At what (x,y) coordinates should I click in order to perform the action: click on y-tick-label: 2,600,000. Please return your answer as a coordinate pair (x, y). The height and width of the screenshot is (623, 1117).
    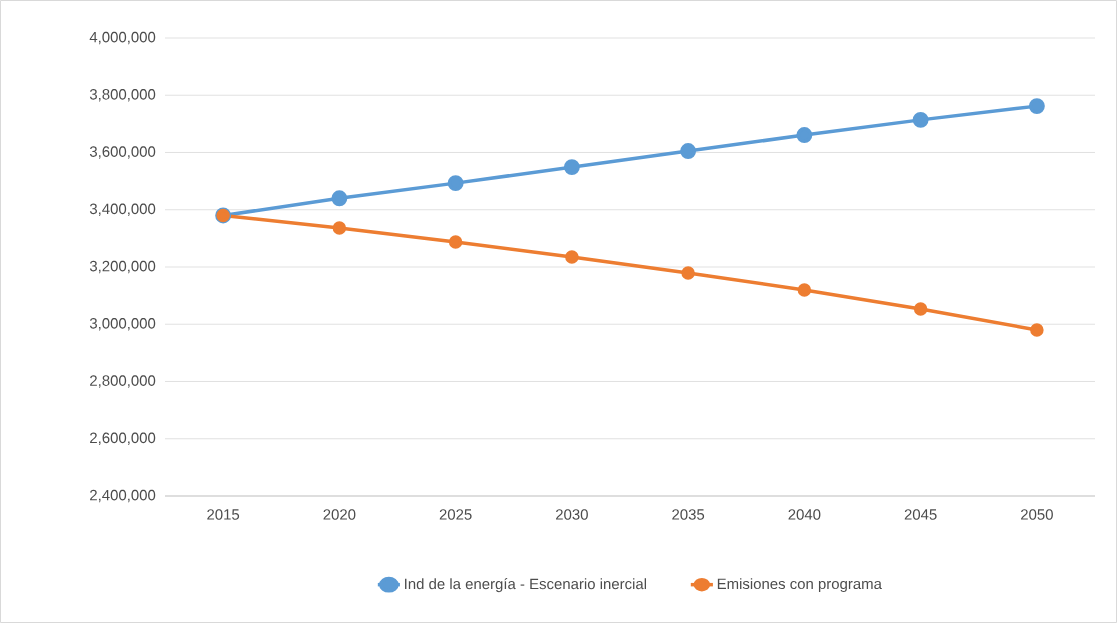
    Looking at the image, I should click on (123, 438).